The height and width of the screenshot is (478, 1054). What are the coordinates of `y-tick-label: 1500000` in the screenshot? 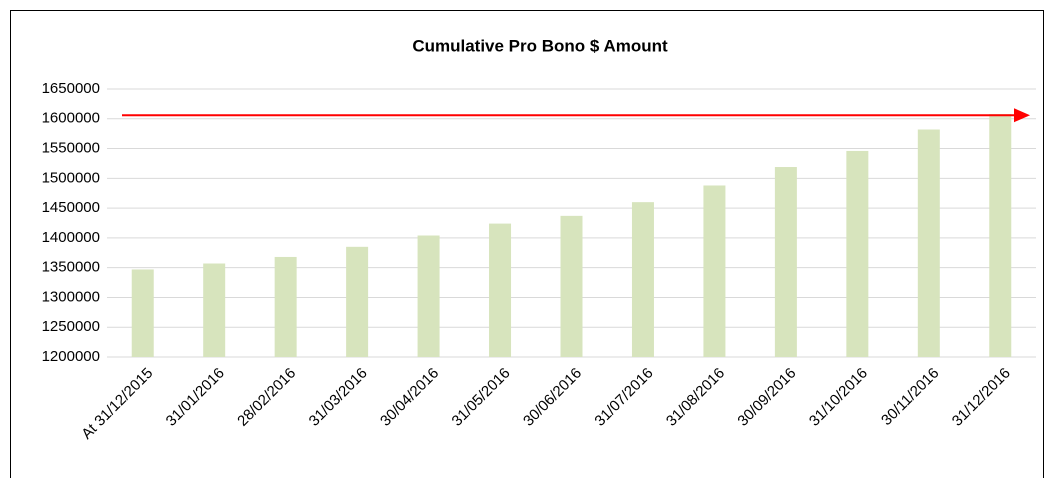 It's located at (71, 177).